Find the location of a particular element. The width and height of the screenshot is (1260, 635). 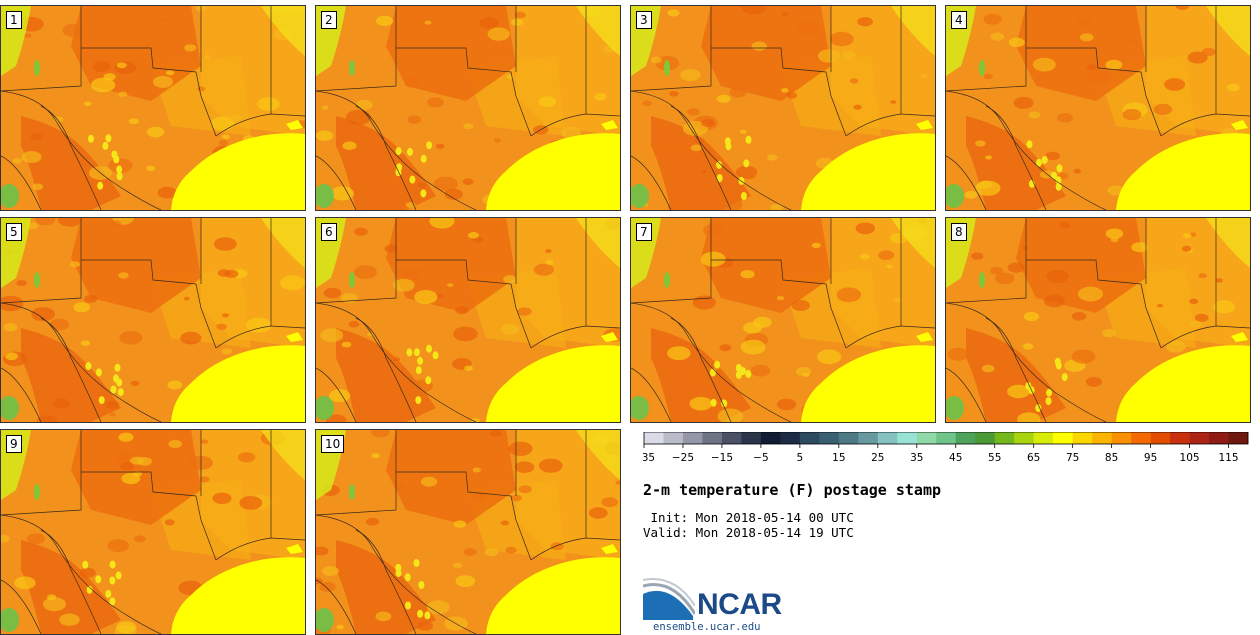

map-panel: 9 is located at coordinates (153, 532).